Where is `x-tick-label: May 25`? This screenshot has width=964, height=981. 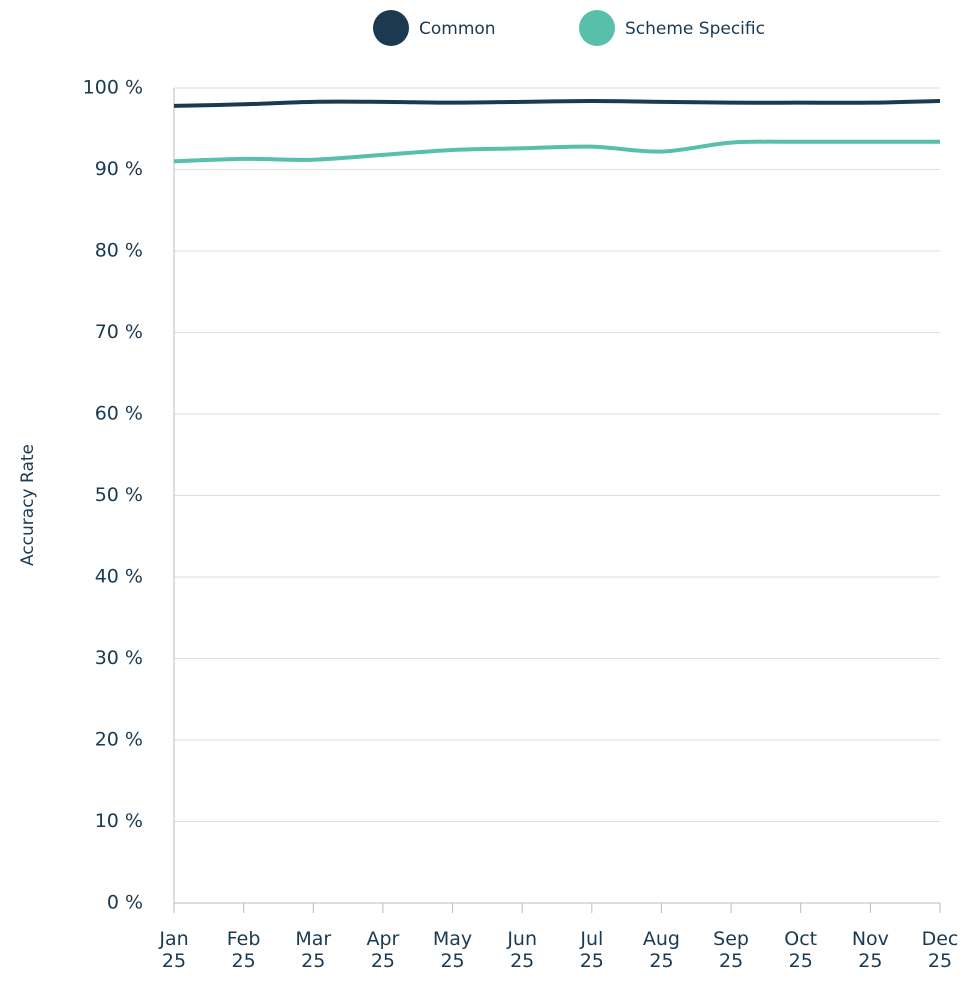
x-tick-label: May 25 is located at coordinates (452, 950).